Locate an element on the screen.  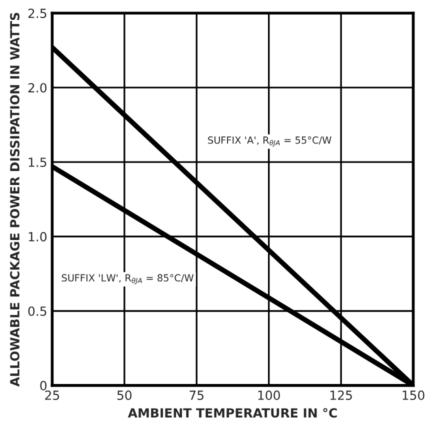
x-tick-label: 50 is located at coordinates (124, 395).